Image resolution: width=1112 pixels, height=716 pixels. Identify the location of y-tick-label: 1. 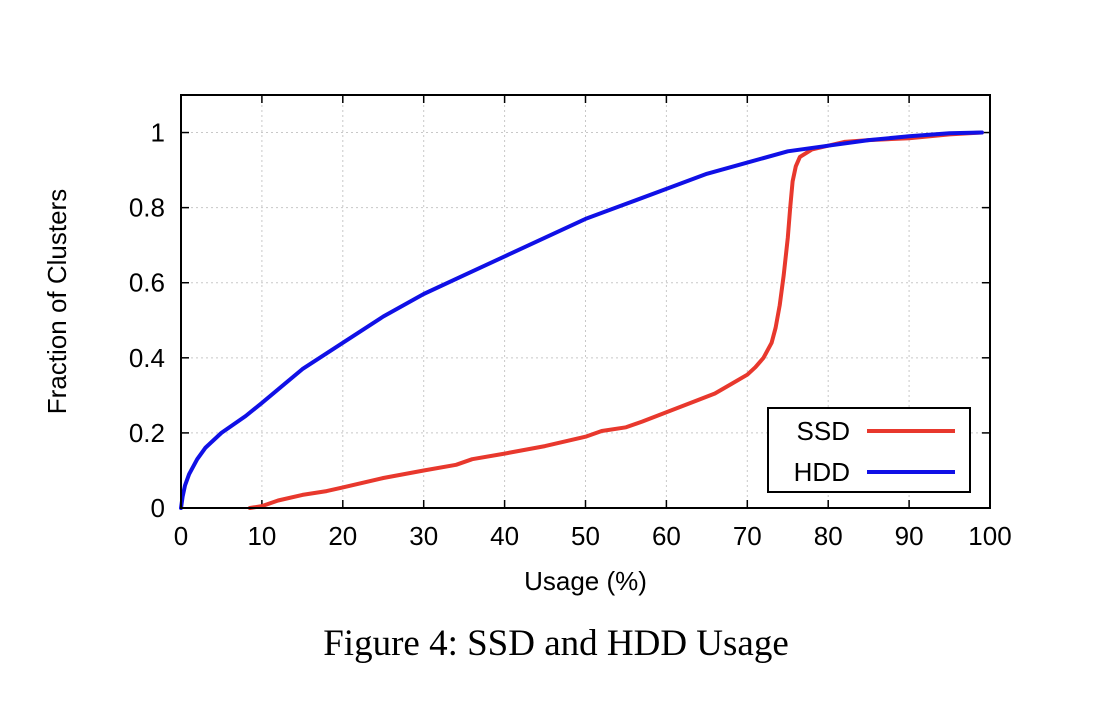
(158, 133).